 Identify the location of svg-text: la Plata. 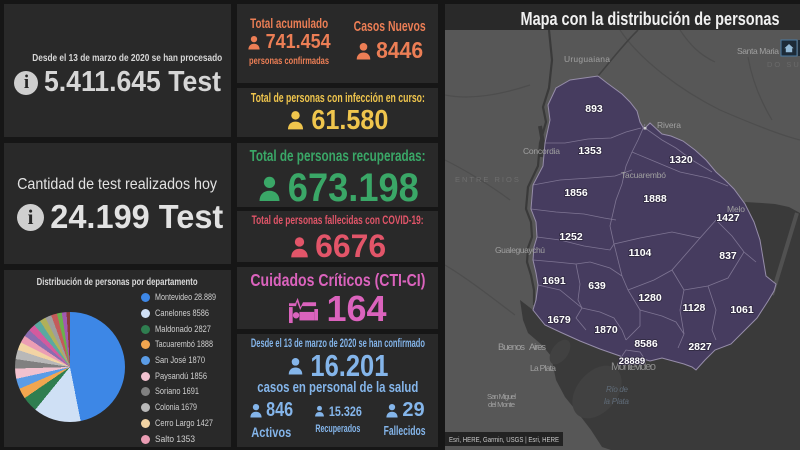
(617, 401).